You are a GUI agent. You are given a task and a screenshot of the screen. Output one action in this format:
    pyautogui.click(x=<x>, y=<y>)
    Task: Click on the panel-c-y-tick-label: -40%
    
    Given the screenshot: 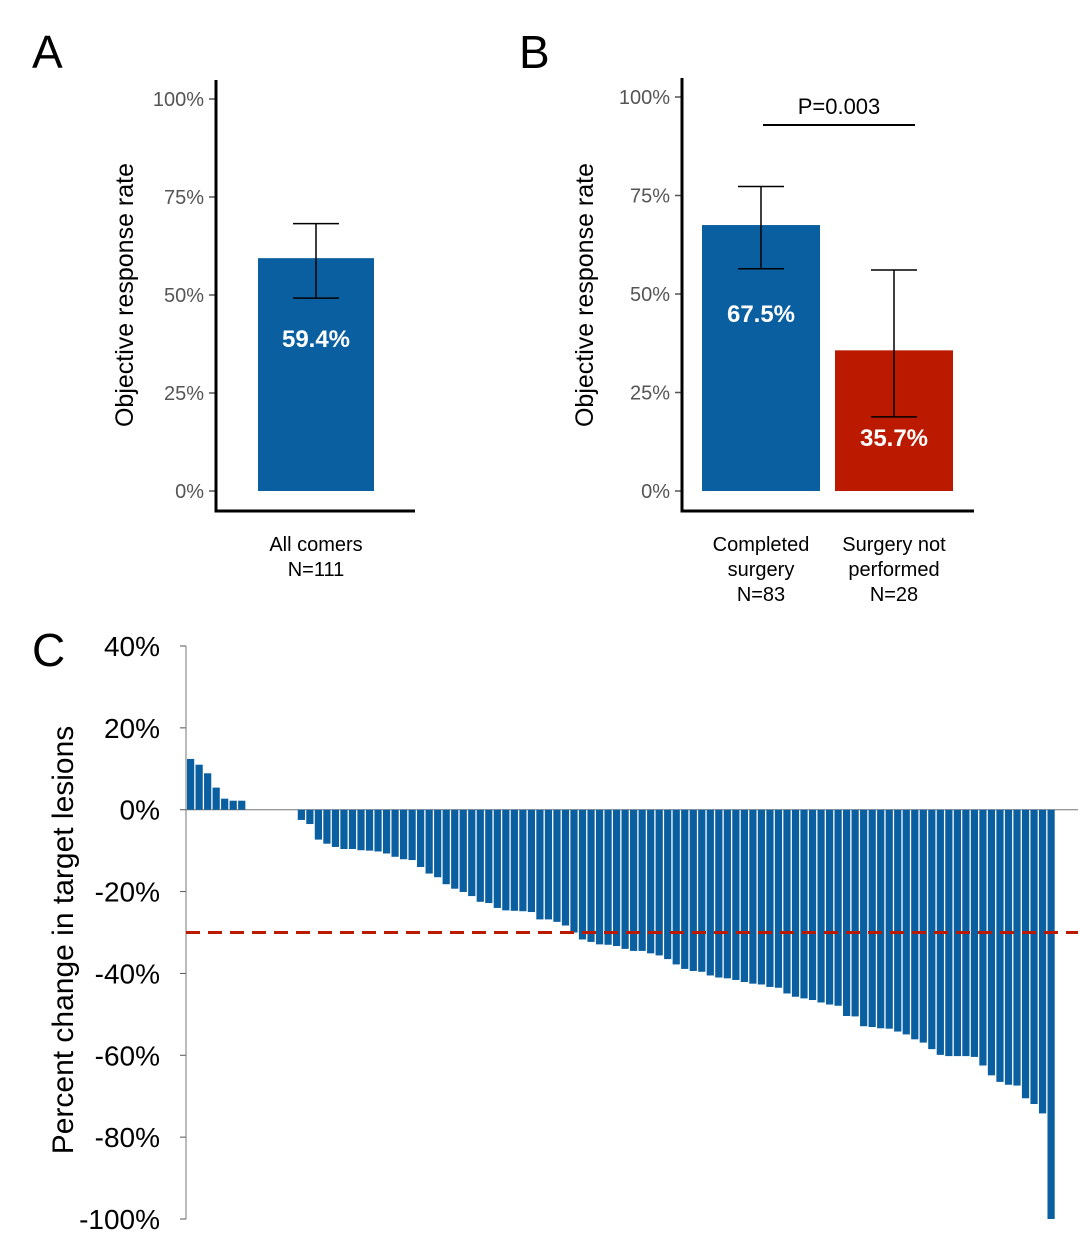 What is the action you would take?
    pyautogui.click(x=127, y=973)
    